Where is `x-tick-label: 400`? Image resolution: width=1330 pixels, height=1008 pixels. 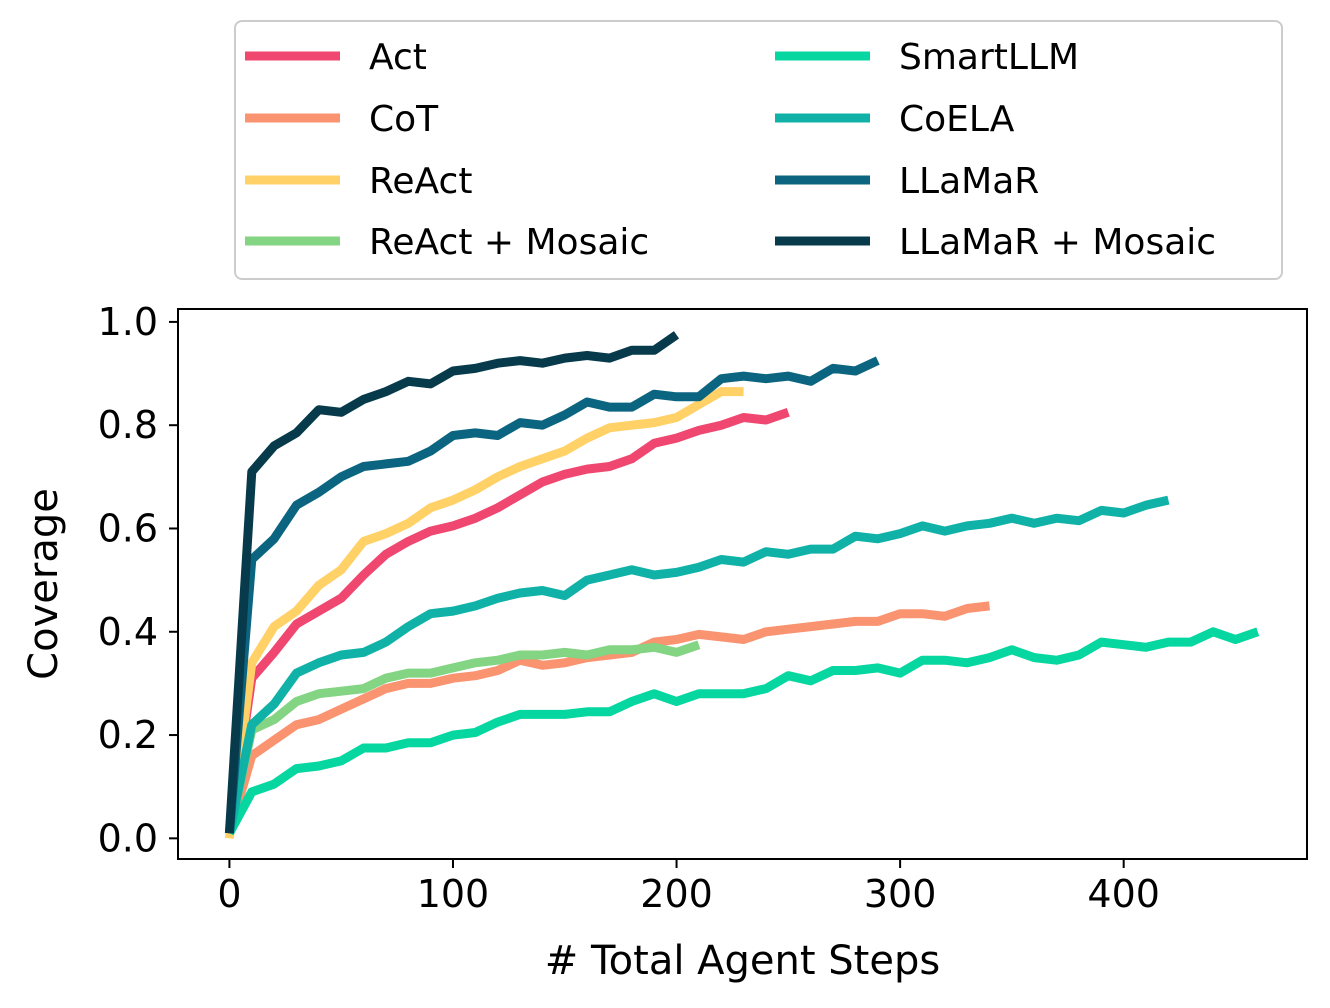
x-tick-label: 400 is located at coordinates (1123, 894).